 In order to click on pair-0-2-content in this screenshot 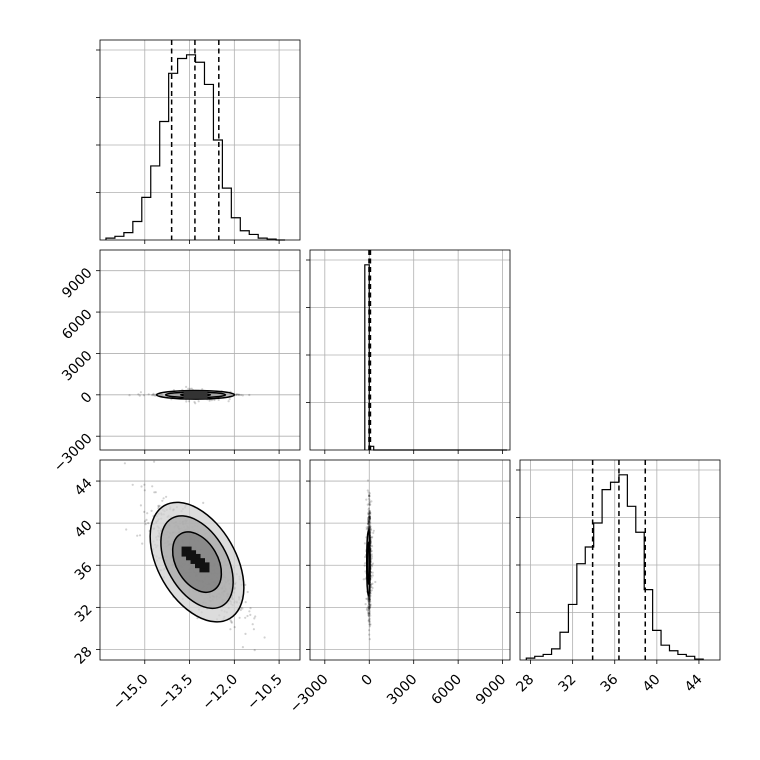, I will do `click(194, 556)`.